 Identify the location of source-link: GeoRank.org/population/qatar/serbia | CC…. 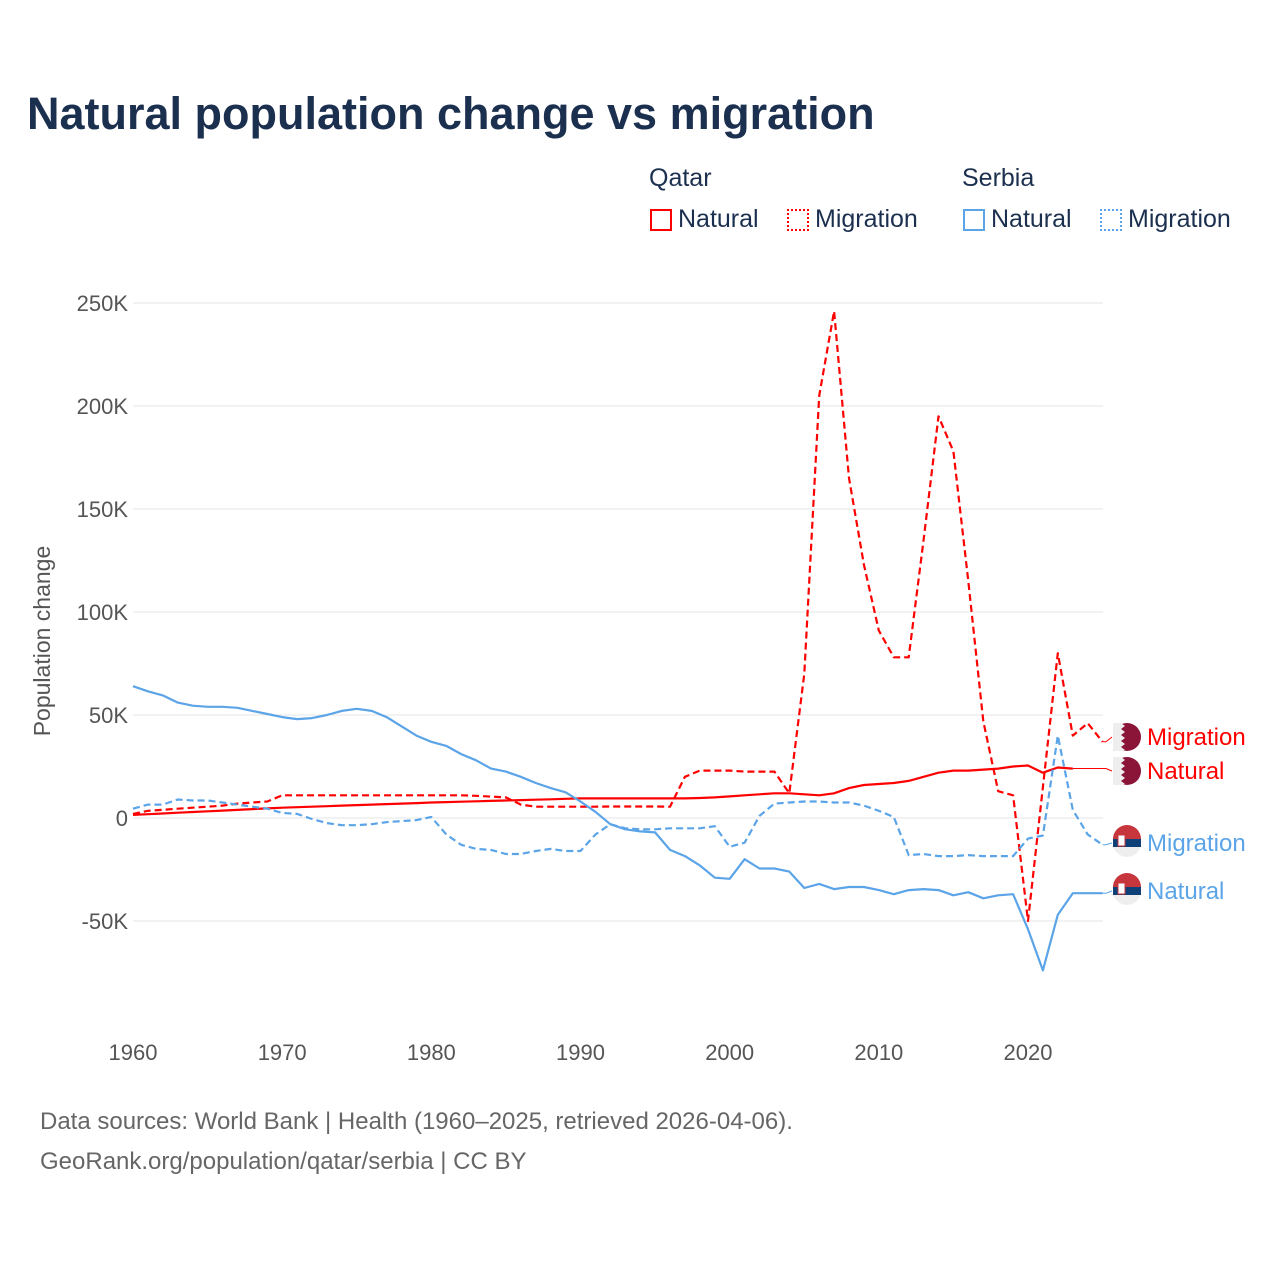
(283, 1161).